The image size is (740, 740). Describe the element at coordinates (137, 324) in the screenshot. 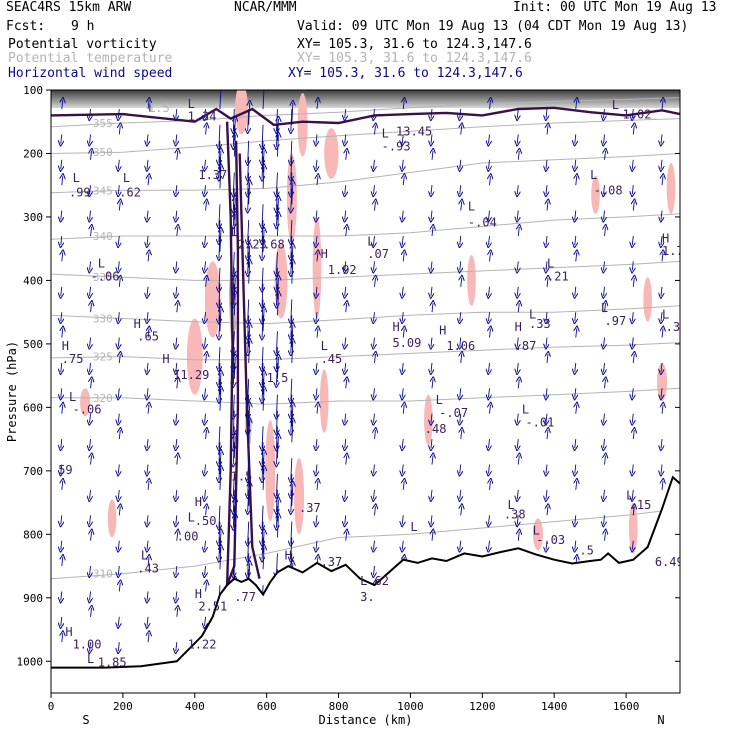

I see `annotation-18: H` at that location.